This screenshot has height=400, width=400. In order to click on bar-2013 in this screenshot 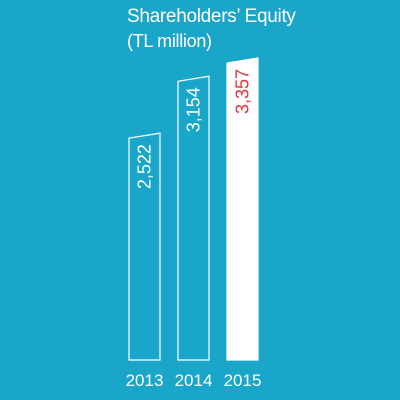, I will do `click(144, 246)`.